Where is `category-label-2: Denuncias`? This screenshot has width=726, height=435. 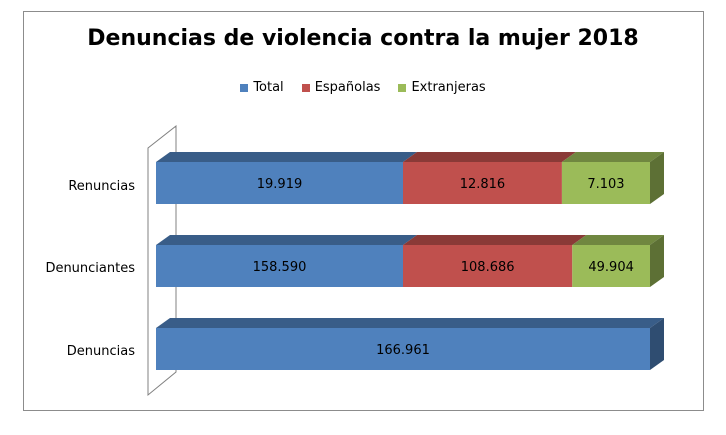 category-label-2: Denuncias is located at coordinates (101, 351).